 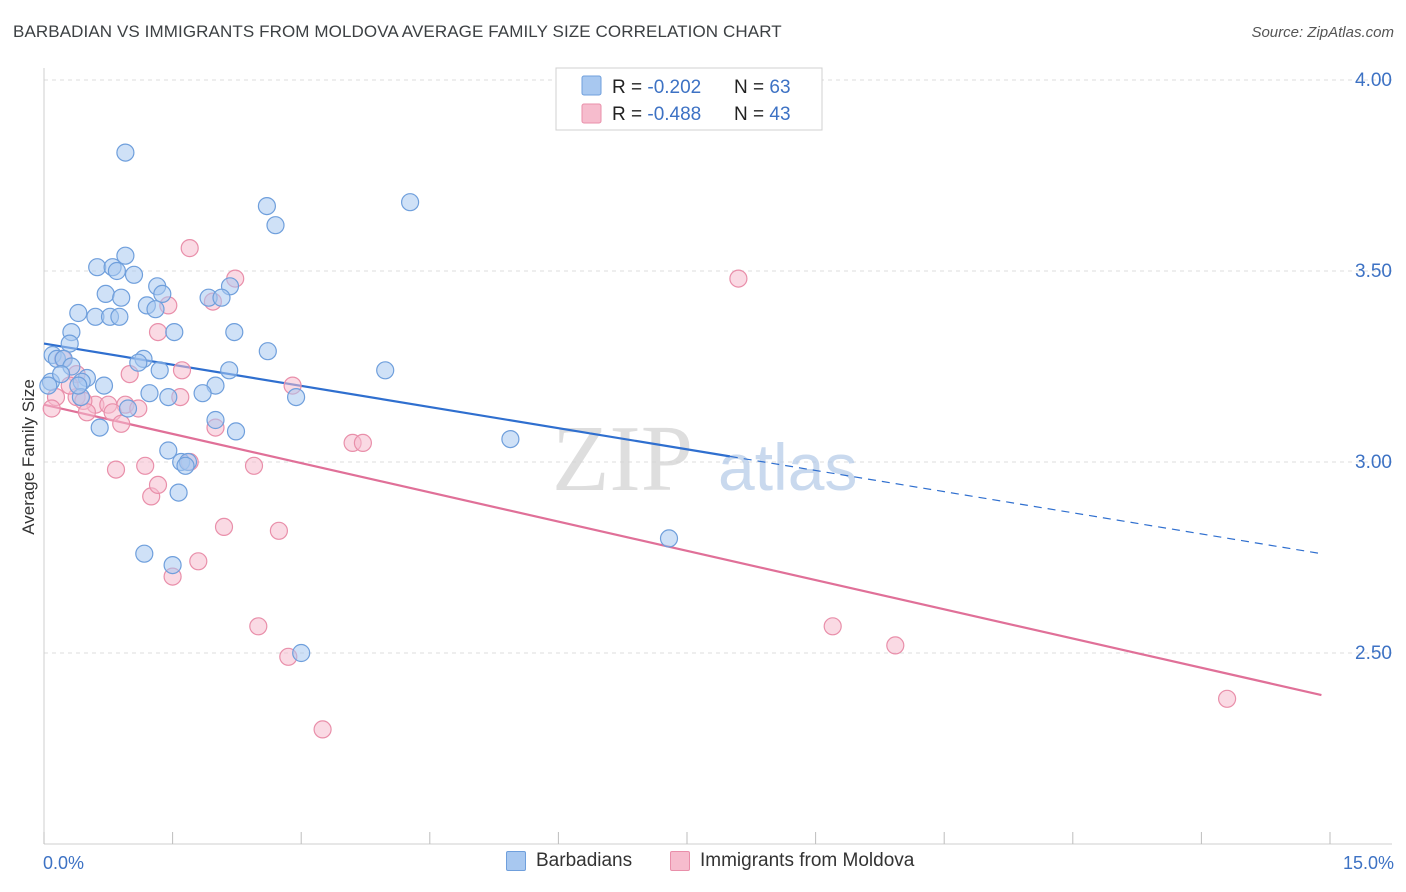 I want to click on legend-label-barbadians: Barbadians, so click(x=584, y=860).